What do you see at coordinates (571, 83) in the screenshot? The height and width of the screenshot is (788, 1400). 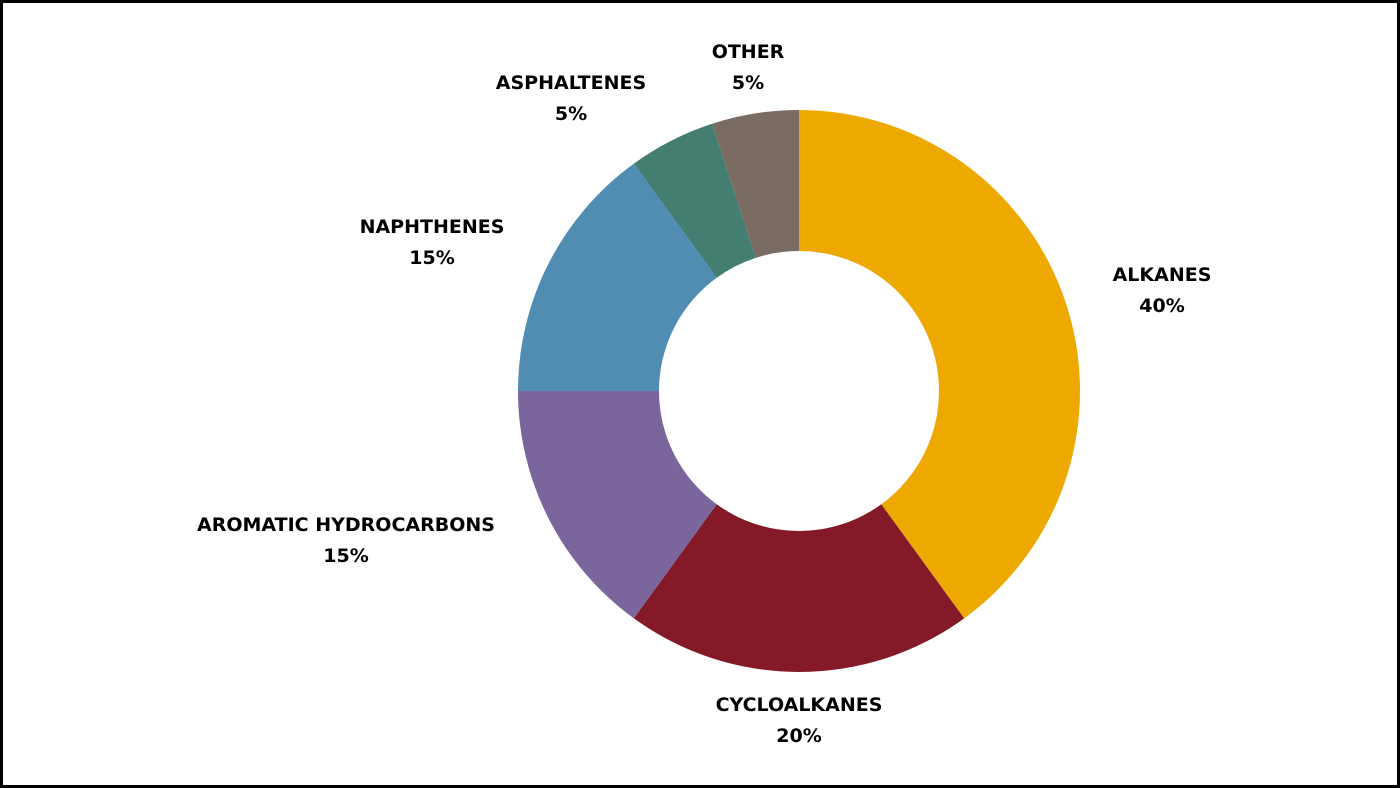 I see `label-asphaltenes: ASPHALTENES` at bounding box center [571, 83].